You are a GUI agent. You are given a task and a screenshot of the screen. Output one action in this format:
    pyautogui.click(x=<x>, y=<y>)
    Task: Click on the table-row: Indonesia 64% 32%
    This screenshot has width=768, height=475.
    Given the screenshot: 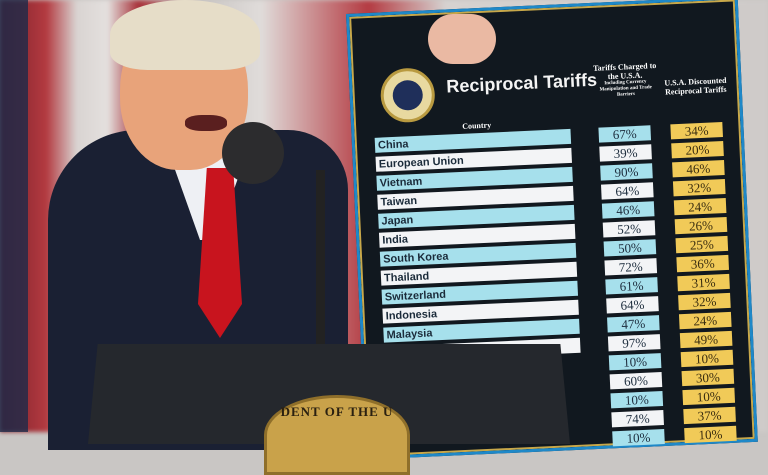 What is the action you would take?
    pyautogui.click(x=556, y=310)
    